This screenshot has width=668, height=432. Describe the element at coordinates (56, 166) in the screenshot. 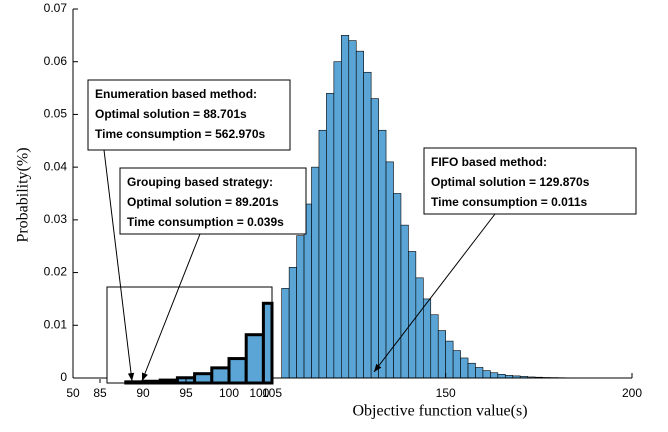

I see `y-tick-label: 0.04` at that location.